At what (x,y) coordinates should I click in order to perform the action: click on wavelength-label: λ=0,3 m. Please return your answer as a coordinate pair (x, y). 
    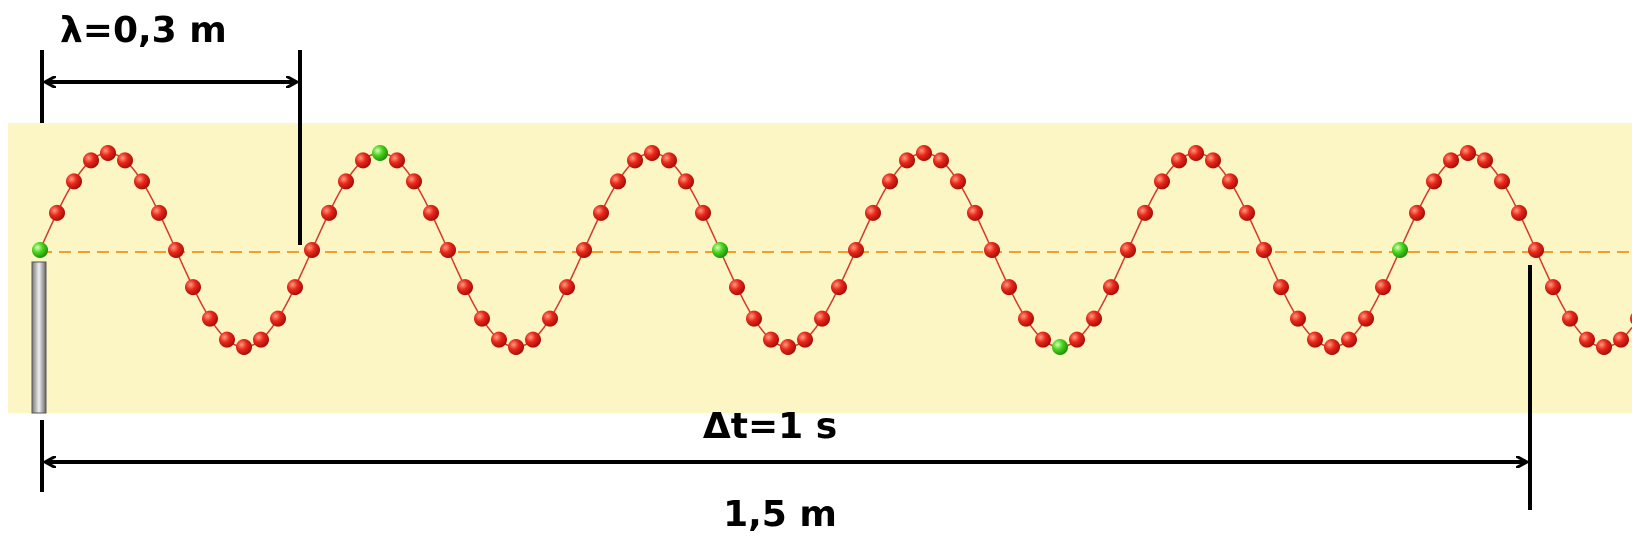
    Looking at the image, I should click on (143, 30).